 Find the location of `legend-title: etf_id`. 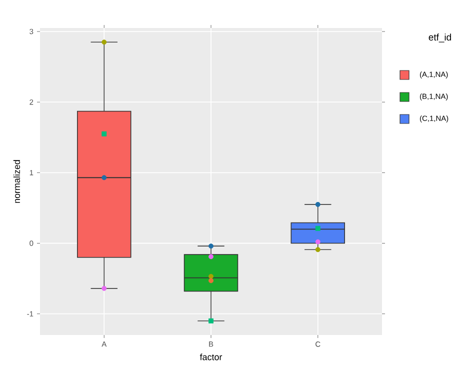

legend-title: etf_id is located at coordinates (439, 38).